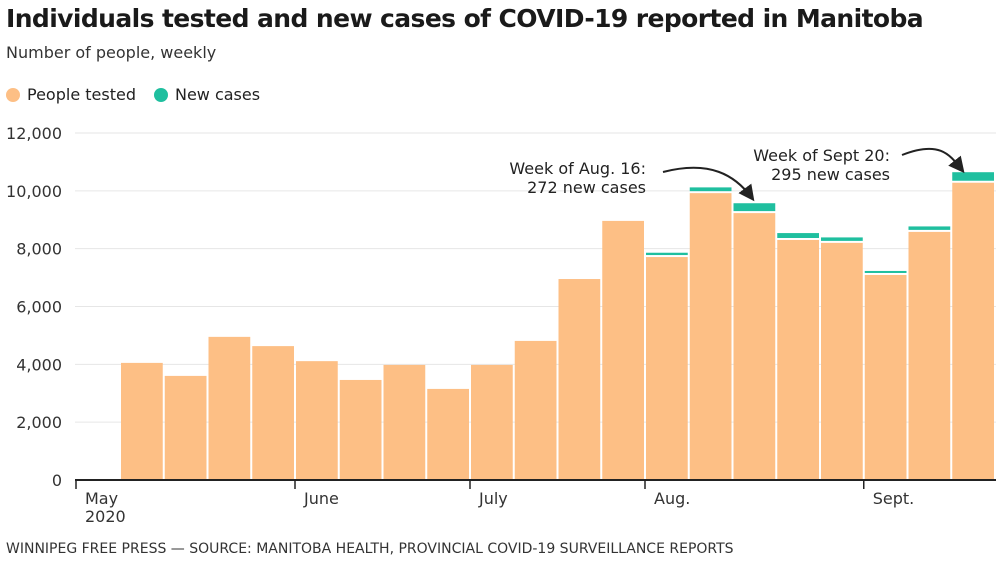  What do you see at coordinates (672, 498) in the screenshot?
I see `x-tick-label: Aug.` at bounding box center [672, 498].